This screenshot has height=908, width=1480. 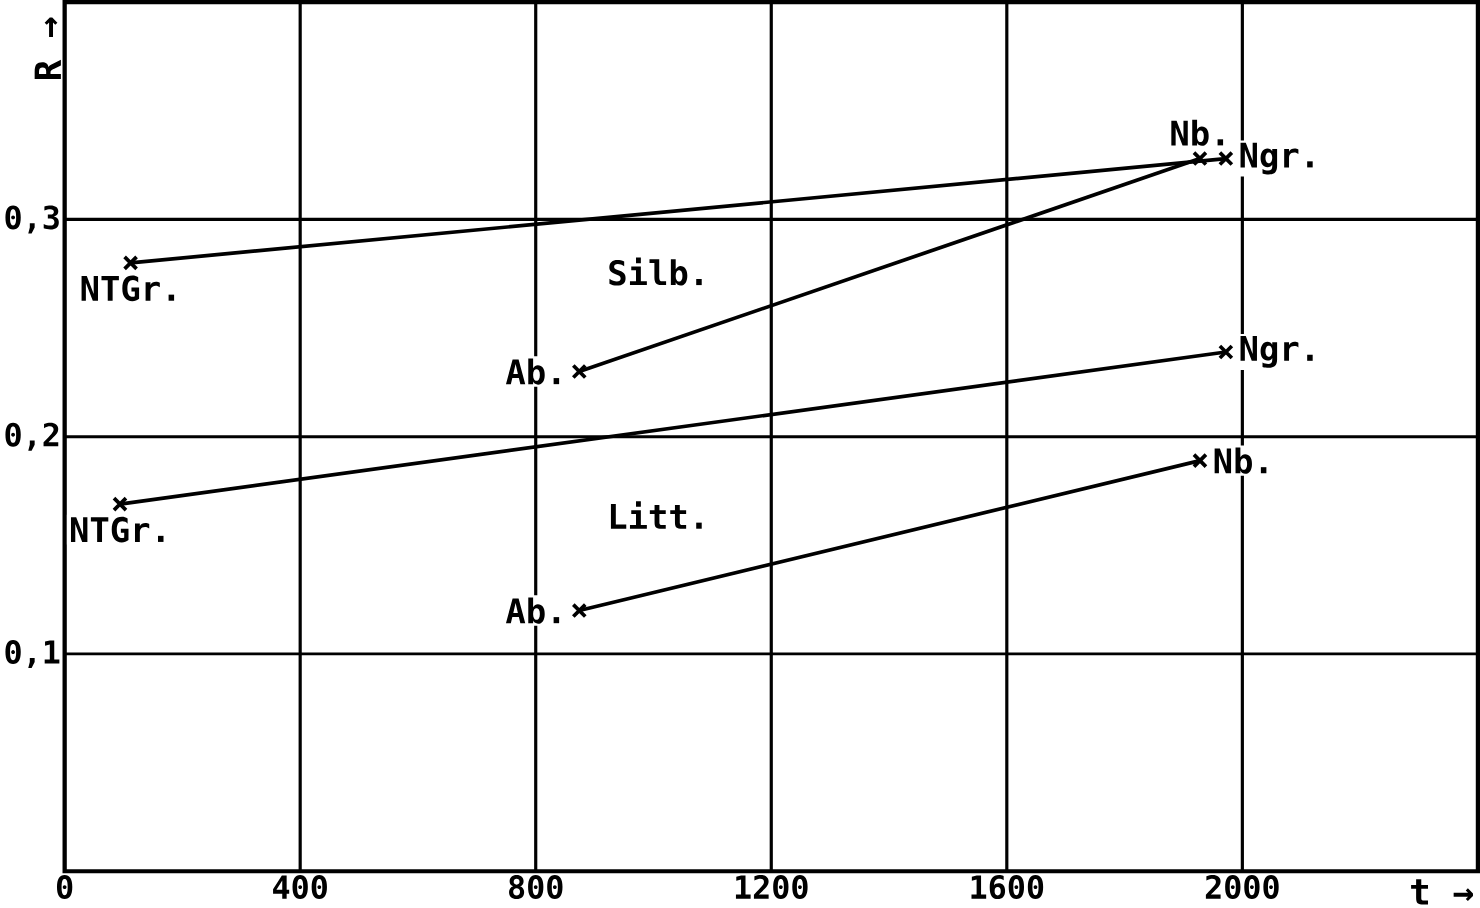 I want to click on x-tick-label: 400, so click(x=300, y=887).